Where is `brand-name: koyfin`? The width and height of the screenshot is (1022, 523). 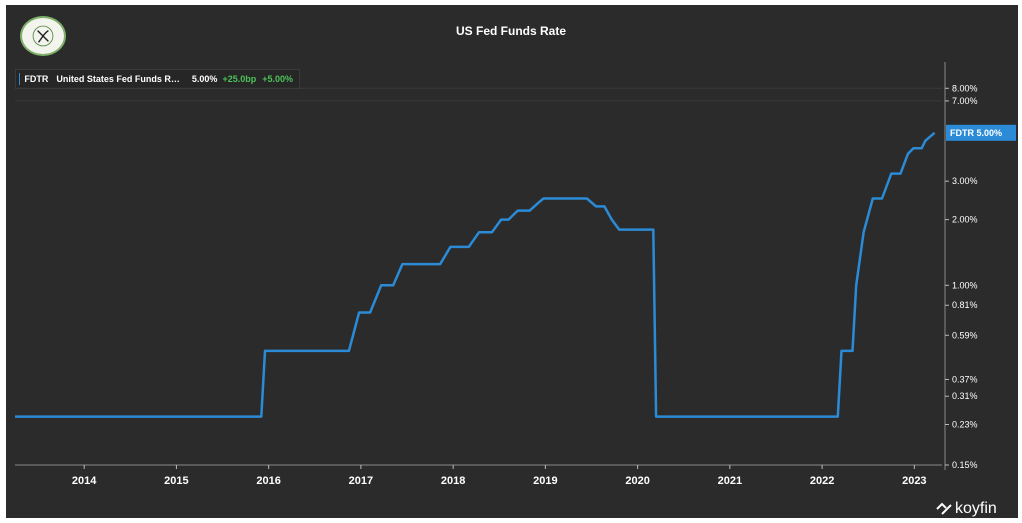
brand-name: koyfin is located at coordinates (976, 508).